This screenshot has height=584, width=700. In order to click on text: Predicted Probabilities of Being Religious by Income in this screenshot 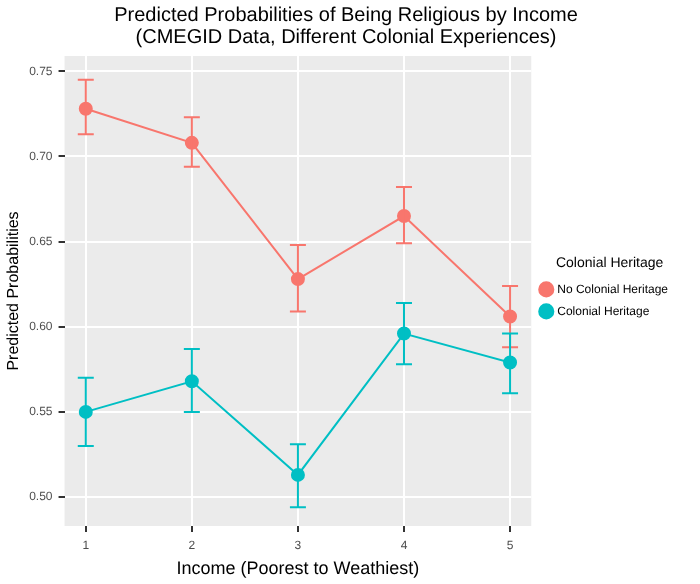, I will do `click(346, 15)`.